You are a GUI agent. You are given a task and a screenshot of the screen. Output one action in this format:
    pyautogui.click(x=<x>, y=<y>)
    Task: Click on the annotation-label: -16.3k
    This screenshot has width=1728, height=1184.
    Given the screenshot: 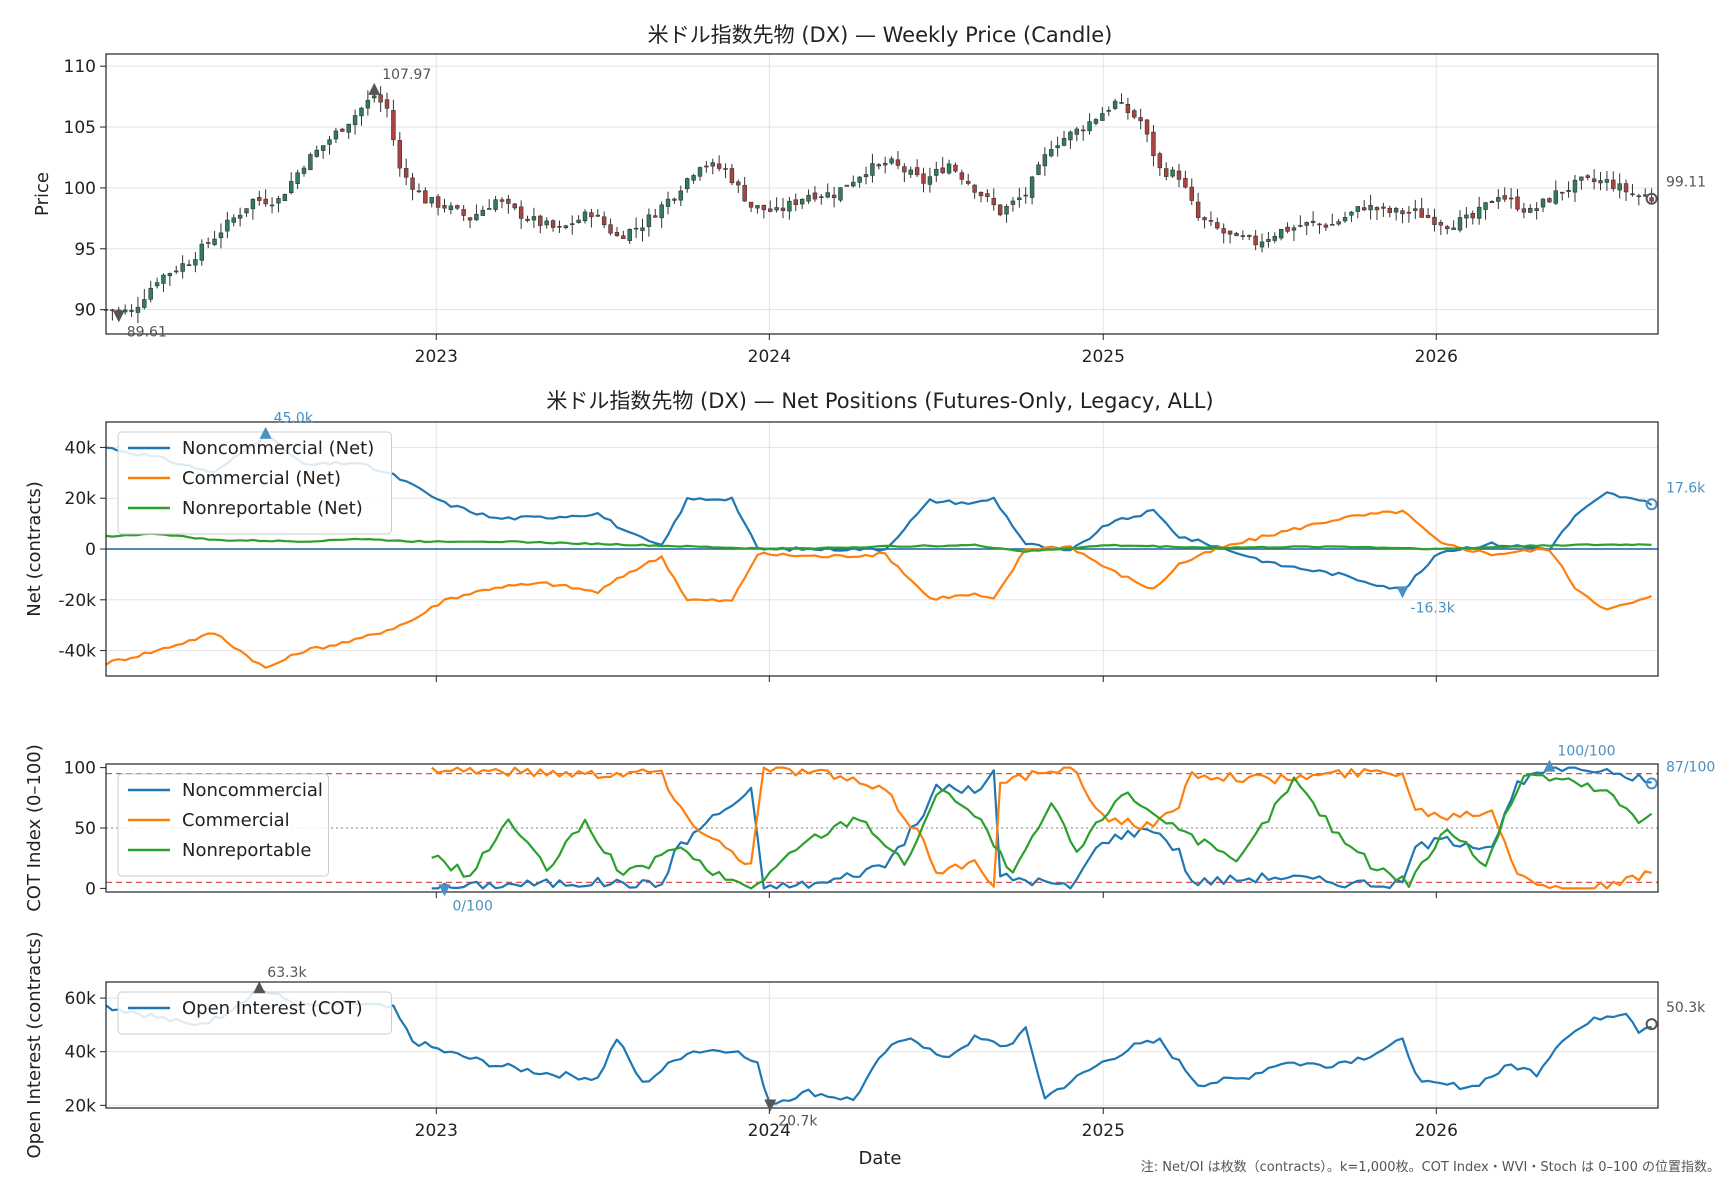 What is the action you would take?
    pyautogui.click(x=1433, y=608)
    